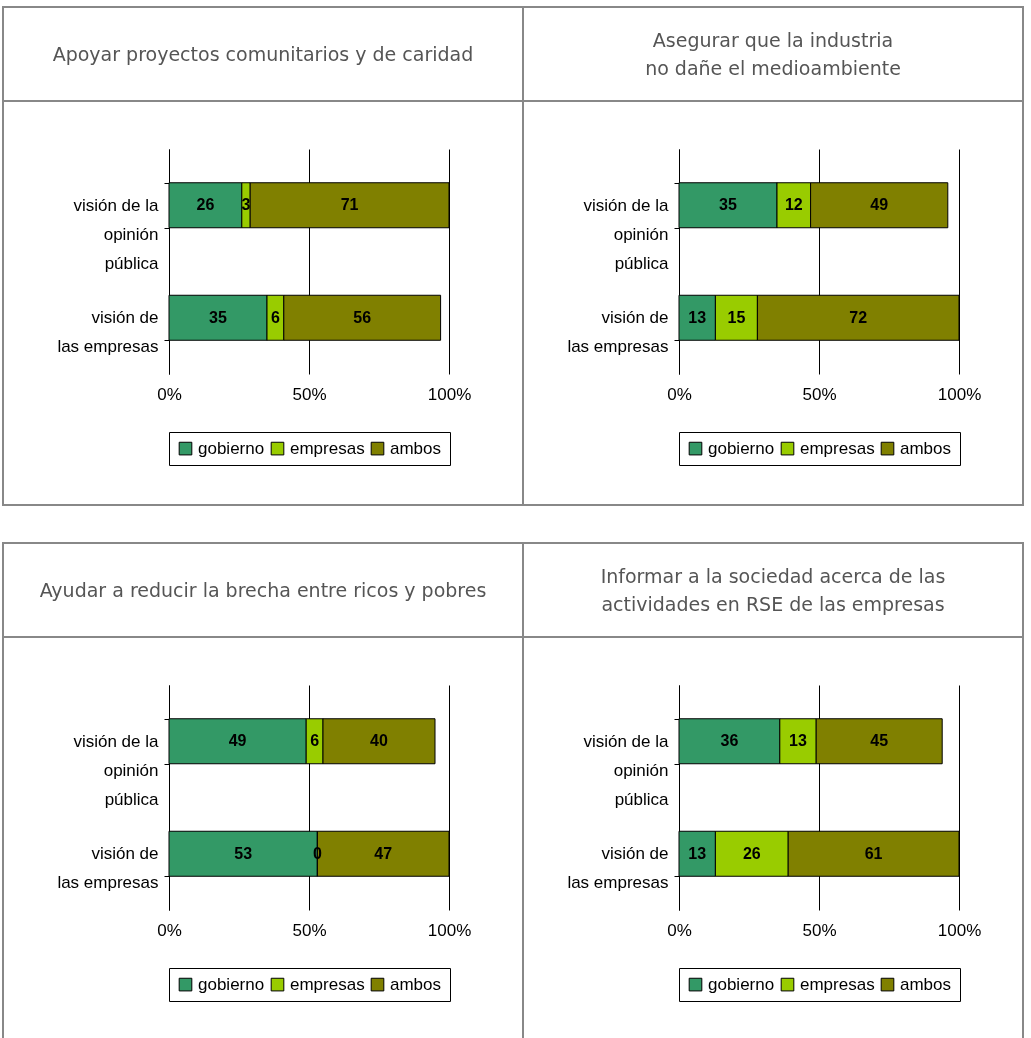 Image resolution: width=1031 pixels, height=1038 pixels. Describe the element at coordinates (263, 591) in the screenshot. I see `chart-title: Ayudar a reducir la brecha entre ricos y pobres` at that location.